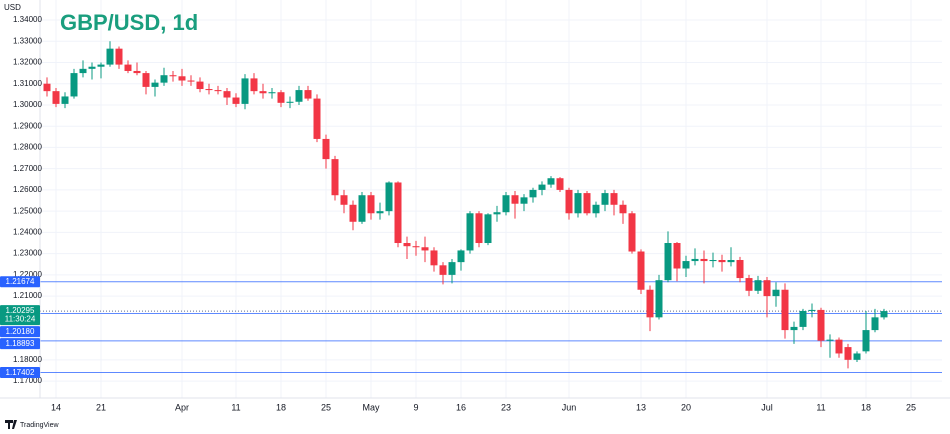 The height and width of the screenshot is (434, 950). What do you see at coordinates (20, 310) in the screenshot?
I see `label-text: 1.20295` at bounding box center [20, 310].